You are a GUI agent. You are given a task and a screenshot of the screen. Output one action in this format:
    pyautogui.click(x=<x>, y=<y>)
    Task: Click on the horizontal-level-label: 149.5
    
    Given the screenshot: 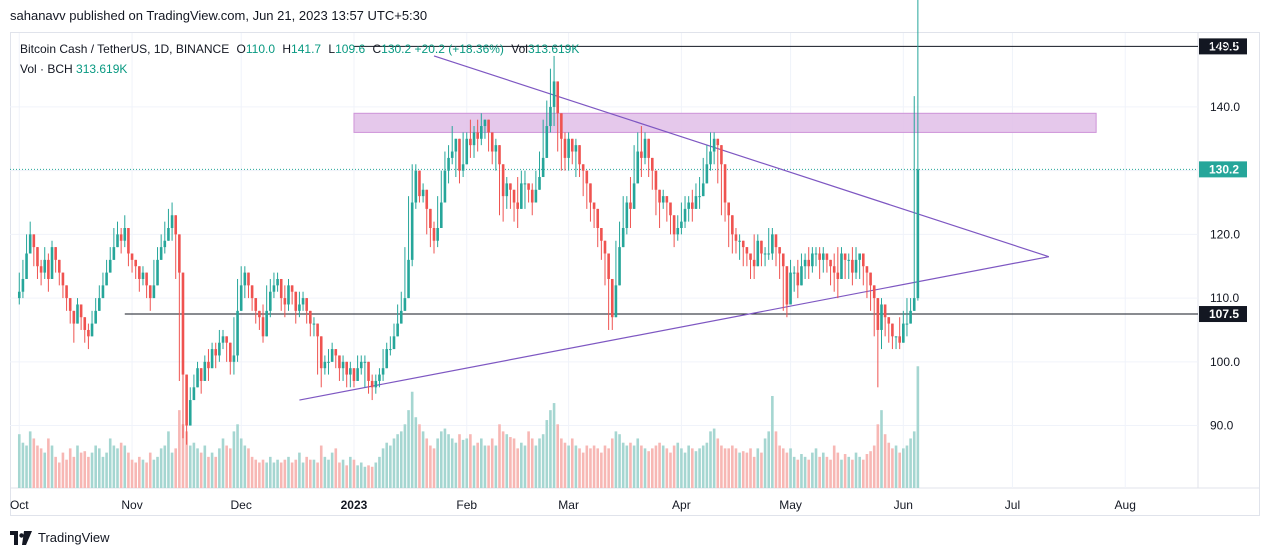 What is the action you would take?
    pyautogui.click(x=1224, y=46)
    